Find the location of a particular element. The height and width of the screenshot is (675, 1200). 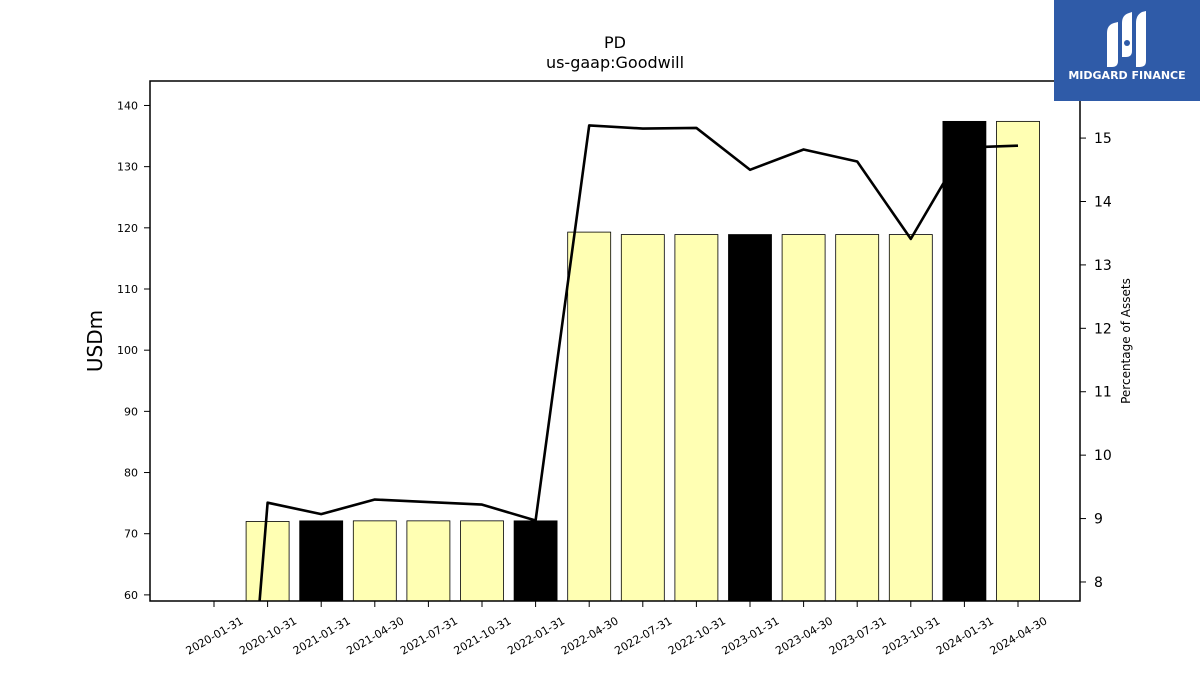

chart-subtitle: us-gaap:Goodwill is located at coordinates (615, 62).